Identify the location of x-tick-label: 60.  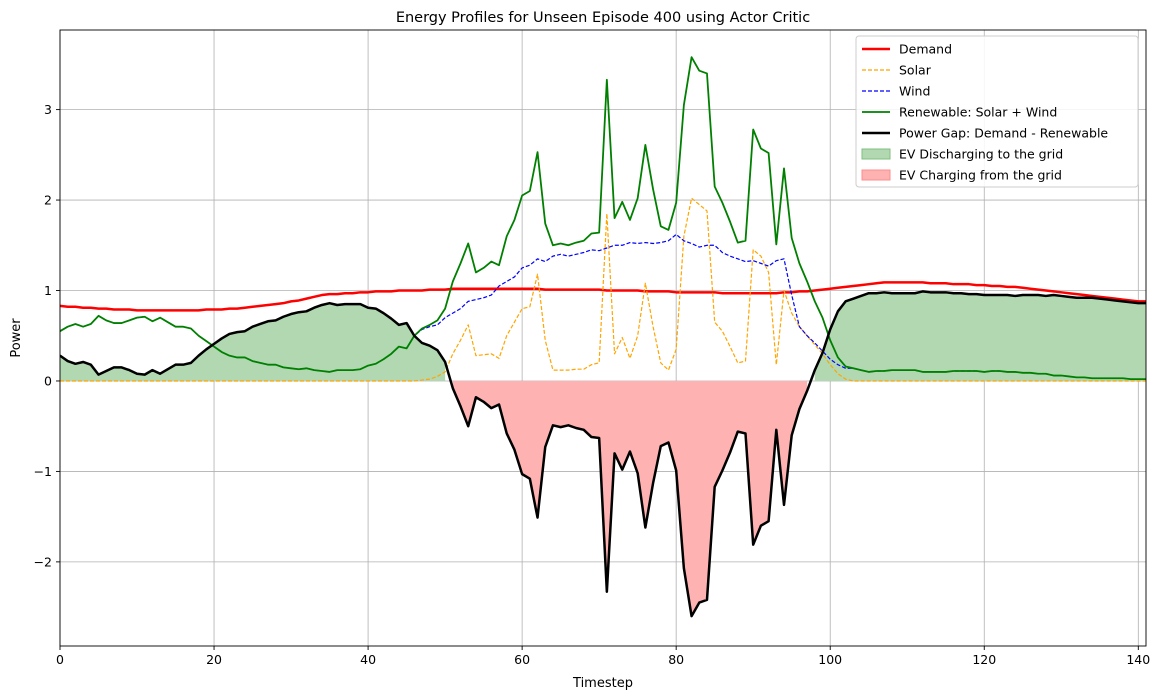
(522, 659).